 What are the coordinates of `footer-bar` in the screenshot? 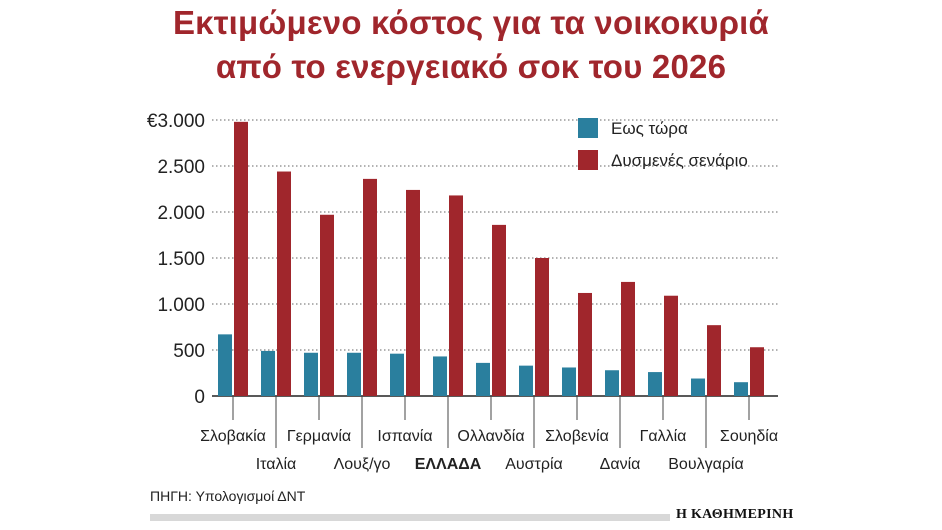 It's located at (410, 517).